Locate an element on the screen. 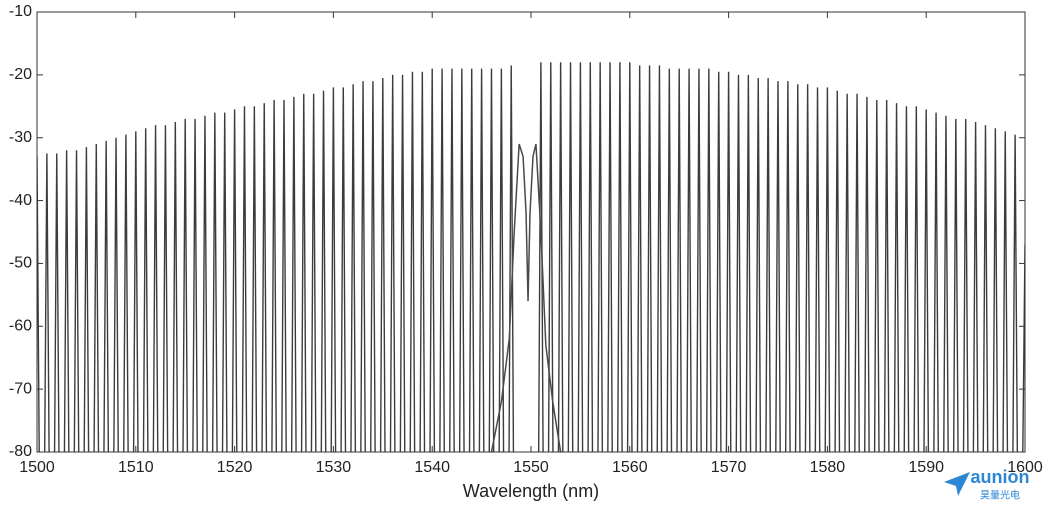  x-tick-label: 1540 is located at coordinates (432, 467).